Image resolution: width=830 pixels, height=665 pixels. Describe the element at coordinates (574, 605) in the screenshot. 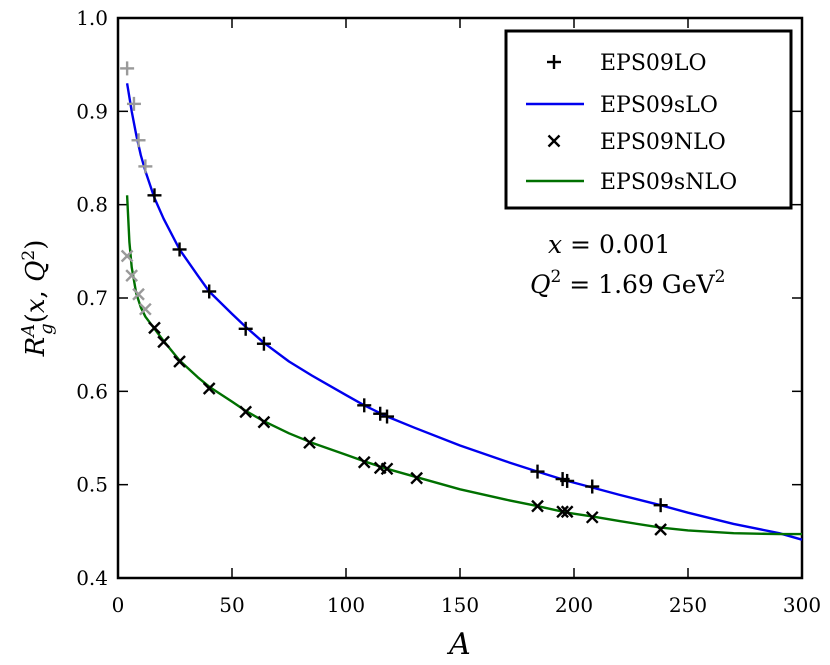

I see `x-tick-label: 200` at that location.